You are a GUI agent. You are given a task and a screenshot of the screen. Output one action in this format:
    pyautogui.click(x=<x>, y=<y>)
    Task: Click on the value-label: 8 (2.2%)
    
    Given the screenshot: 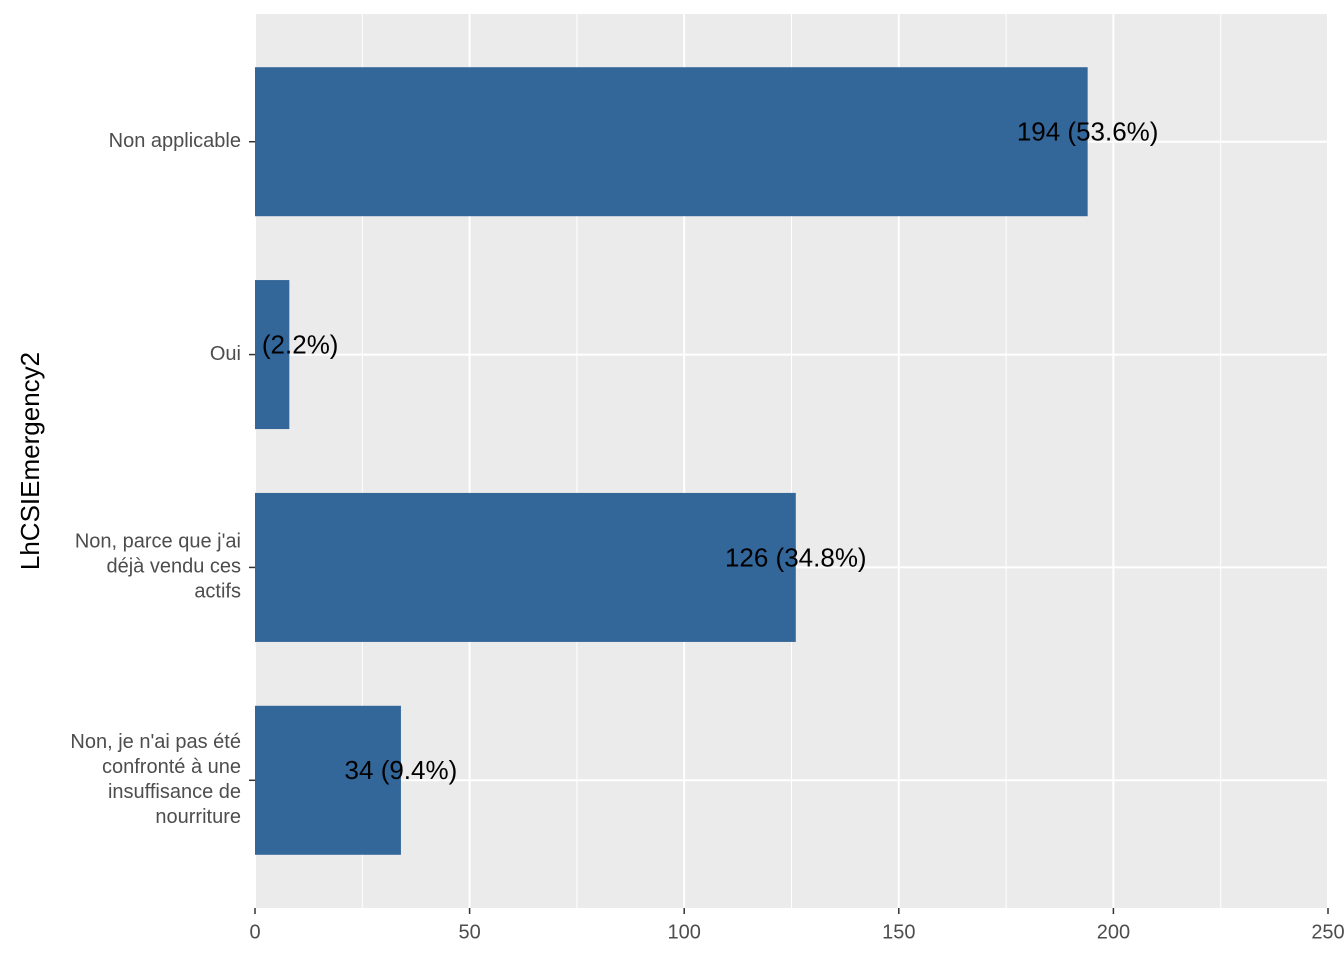 What is the action you would take?
    pyautogui.click(x=289, y=344)
    